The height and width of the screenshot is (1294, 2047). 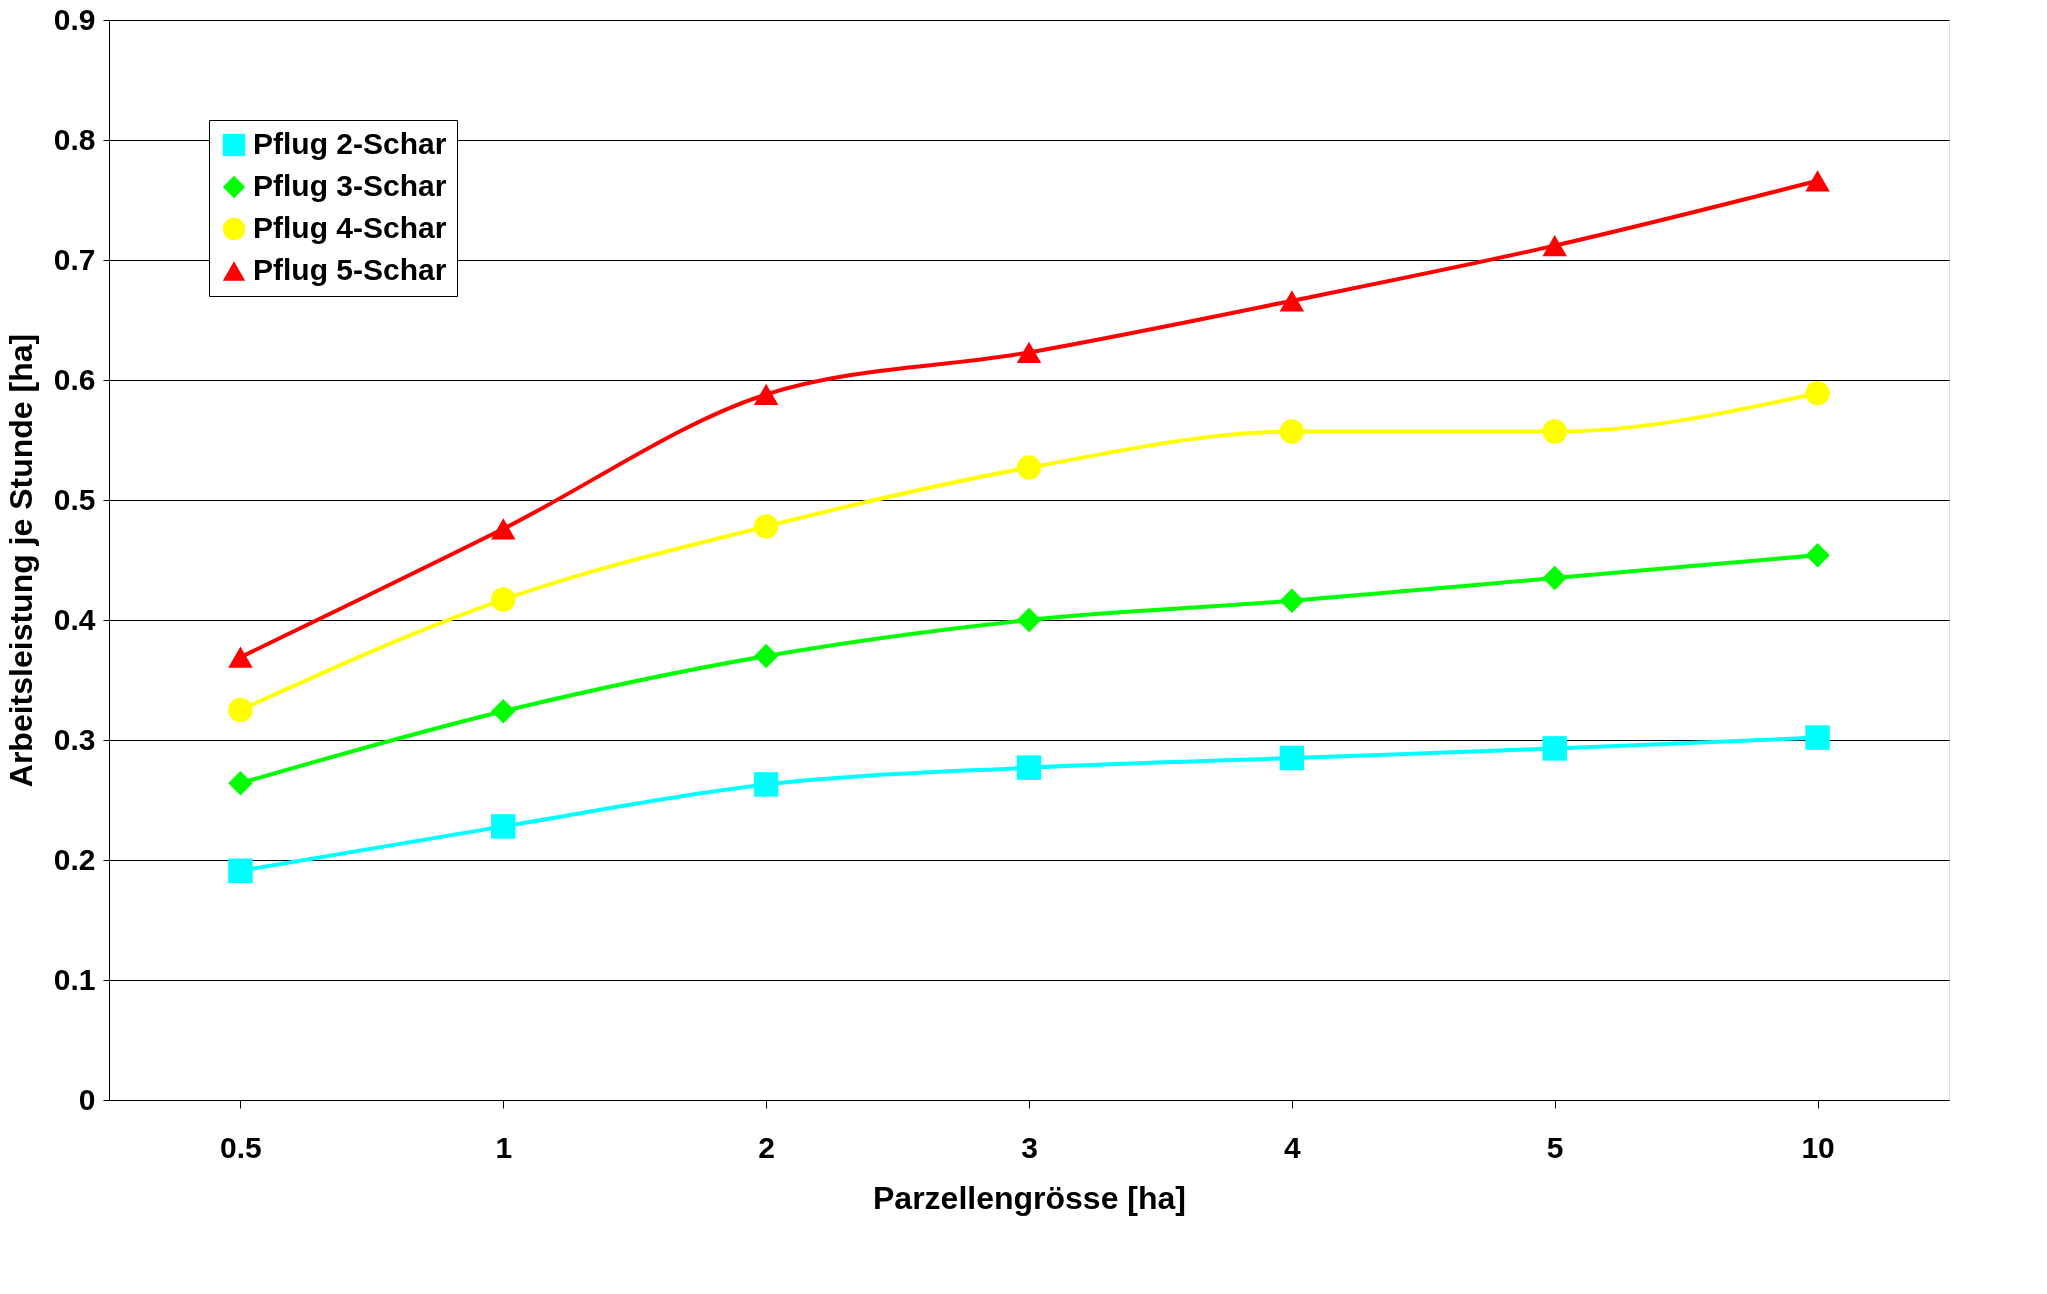 What do you see at coordinates (350, 143) in the screenshot?
I see `legend-label: Pflug 2-Schar` at bounding box center [350, 143].